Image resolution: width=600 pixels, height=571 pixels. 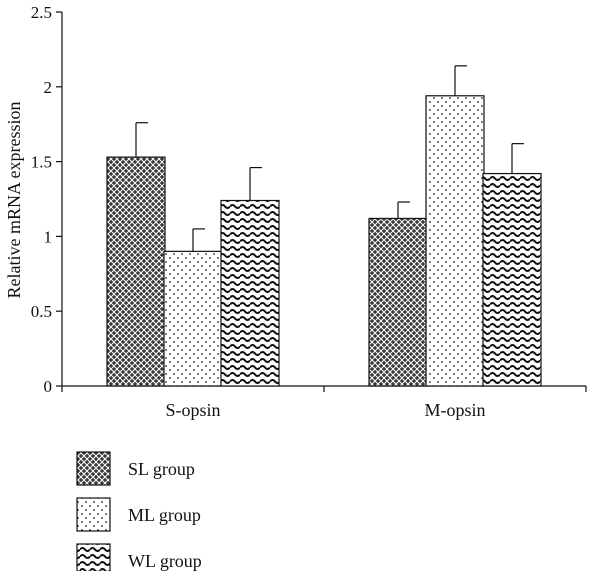 I want to click on y-axis: 0 0.5 1 1.5 2 2.5, so click(x=47, y=199).